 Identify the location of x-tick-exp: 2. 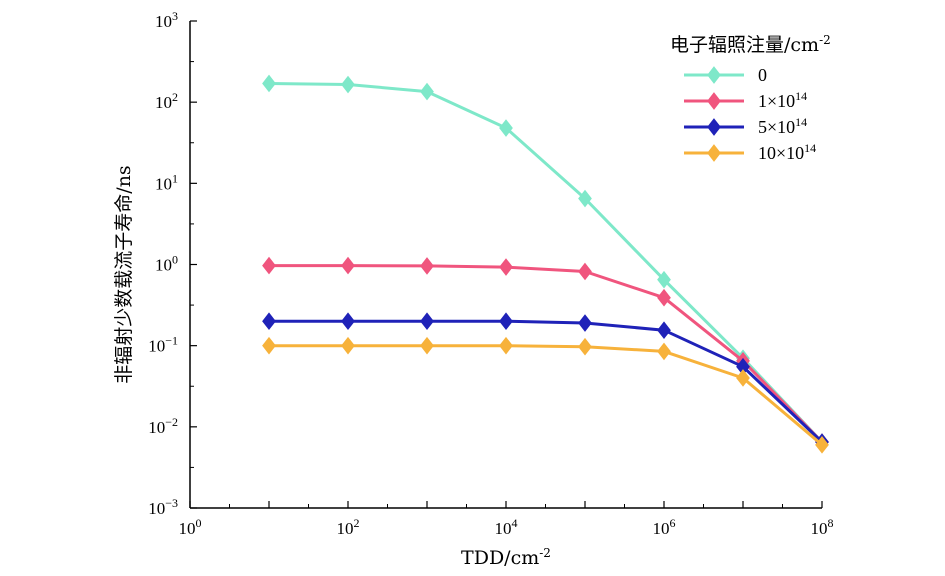
(357, 523).